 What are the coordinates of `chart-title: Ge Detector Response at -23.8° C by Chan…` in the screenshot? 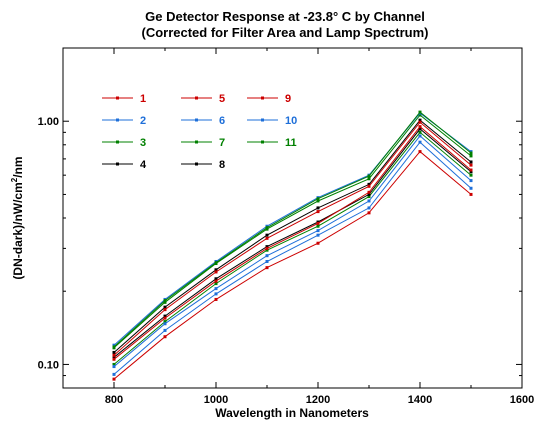 It's located at (285, 16).